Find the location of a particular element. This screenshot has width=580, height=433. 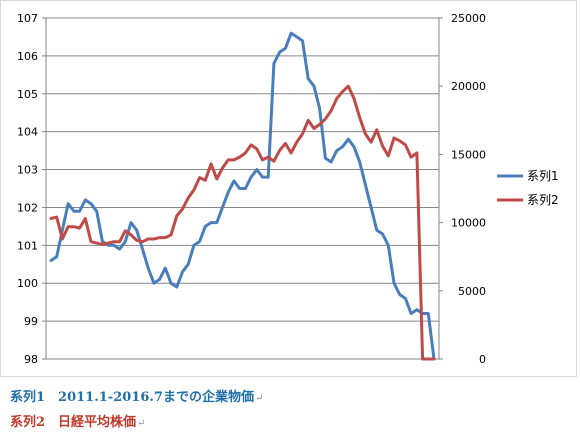

left-tick-label: 105 is located at coordinates (27, 94).